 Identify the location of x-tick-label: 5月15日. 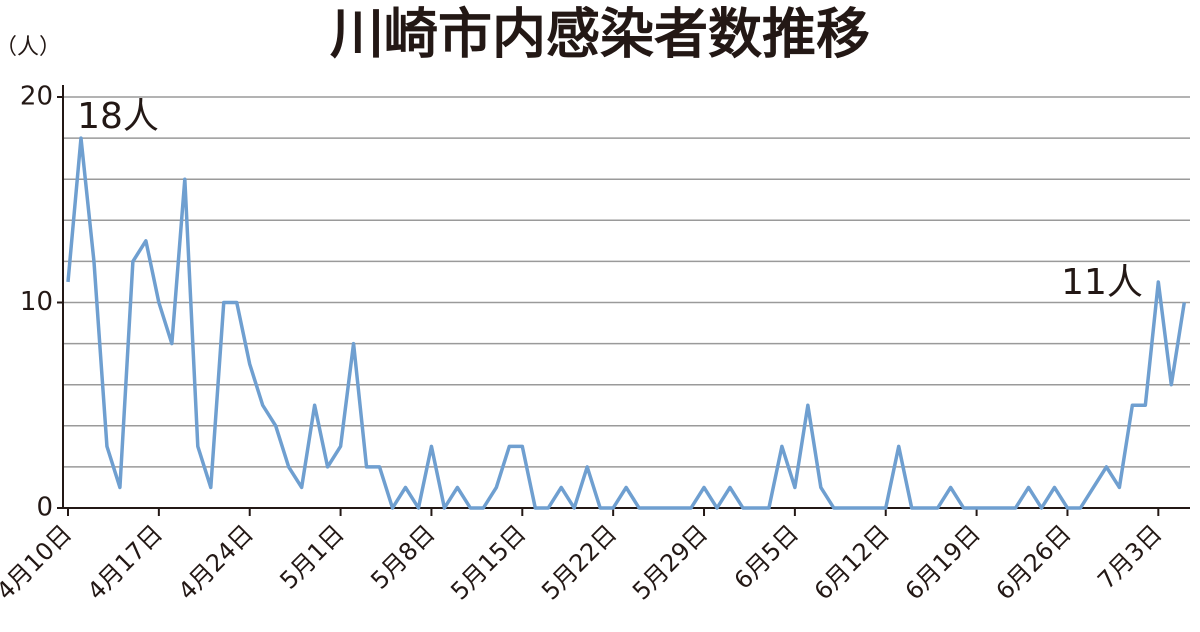
(488, 562).